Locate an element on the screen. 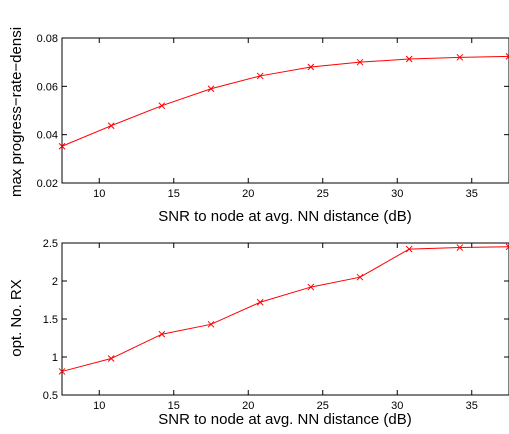 The width and height of the screenshot is (509, 434). y-tick-label: 0.06 is located at coordinates (47, 87).